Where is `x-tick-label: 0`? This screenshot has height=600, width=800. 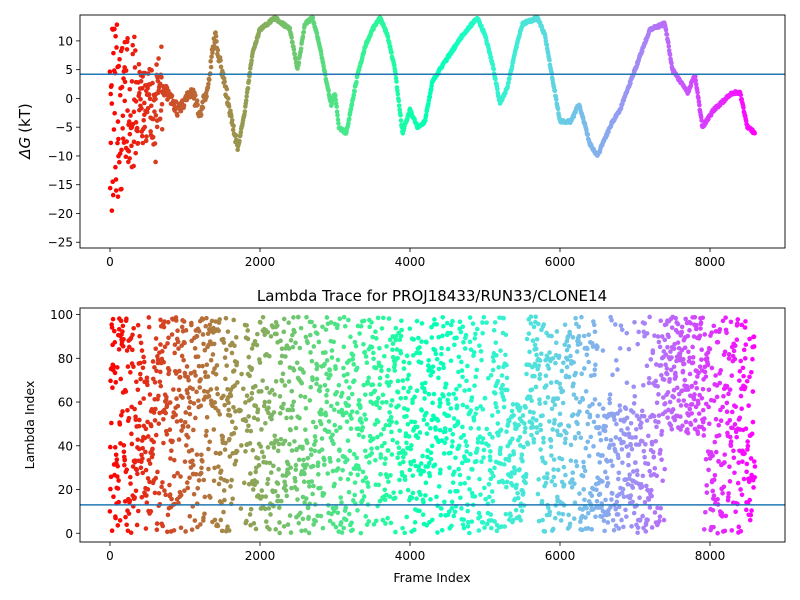
x-tick-label: 0 is located at coordinates (110, 262).